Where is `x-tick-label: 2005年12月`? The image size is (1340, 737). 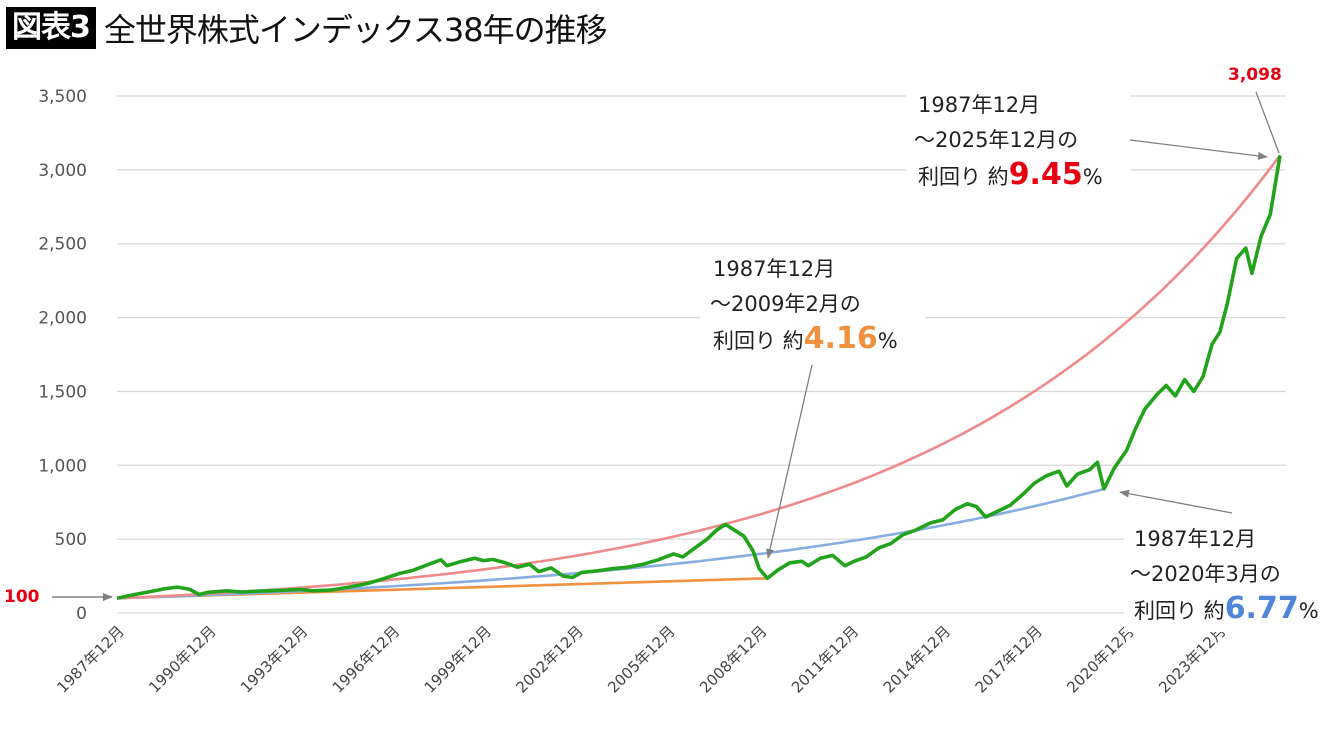
x-tick-label: 2005年12月 is located at coordinates (641, 659).